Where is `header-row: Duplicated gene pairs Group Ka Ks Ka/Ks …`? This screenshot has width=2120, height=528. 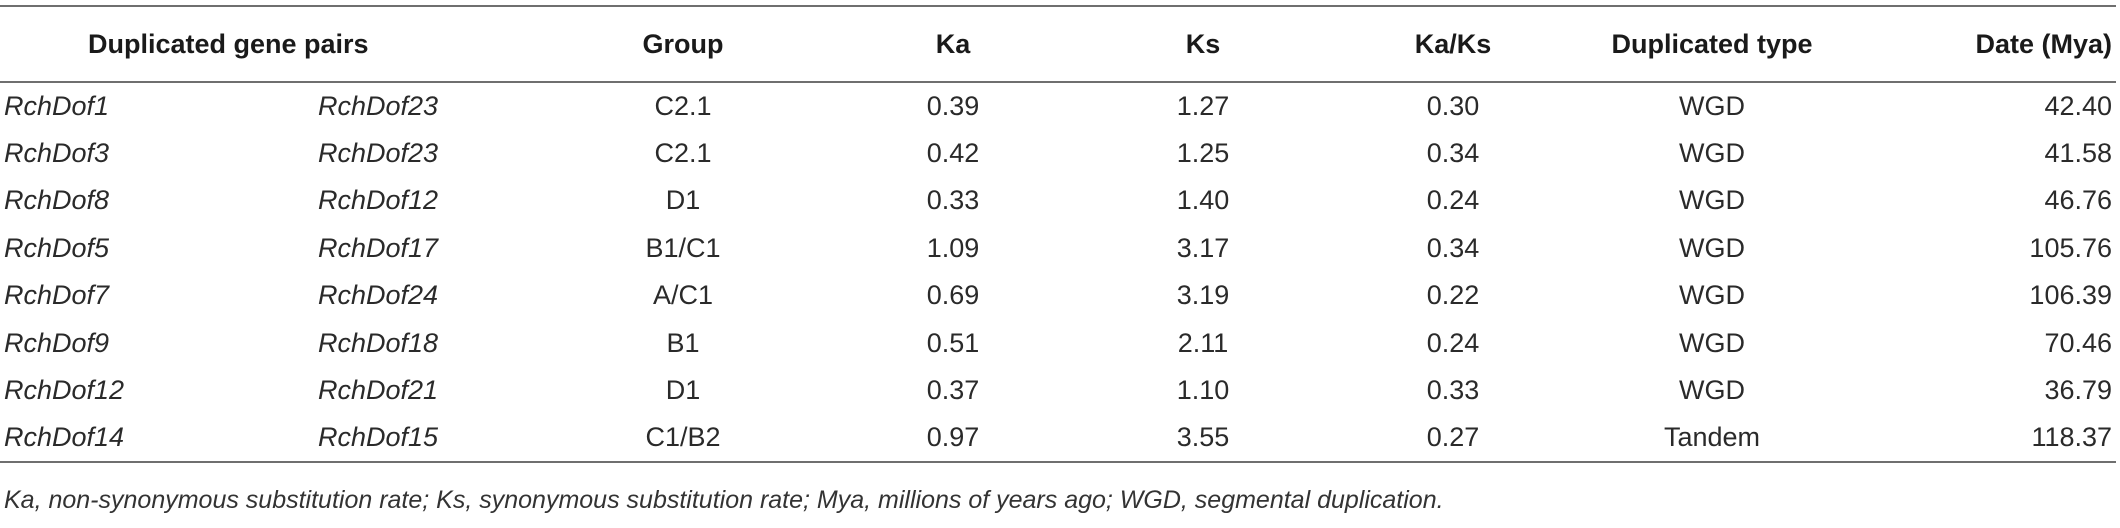
header-row: Duplicated gene pairs Group Ka Ks Ka/Ks … is located at coordinates (1058, 44).